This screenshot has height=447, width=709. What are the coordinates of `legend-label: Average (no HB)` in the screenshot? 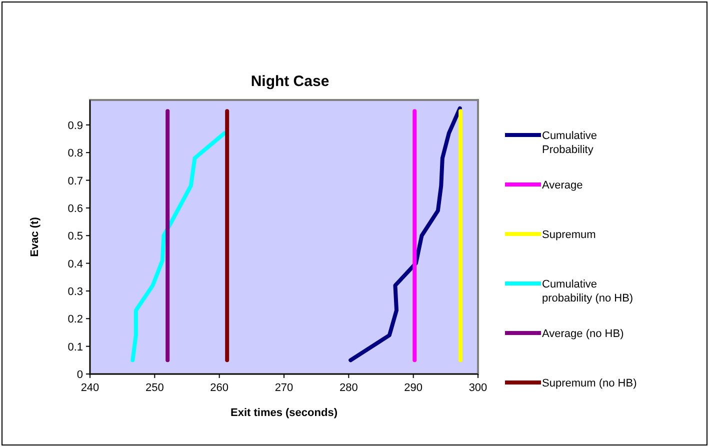 It's located at (583, 334).